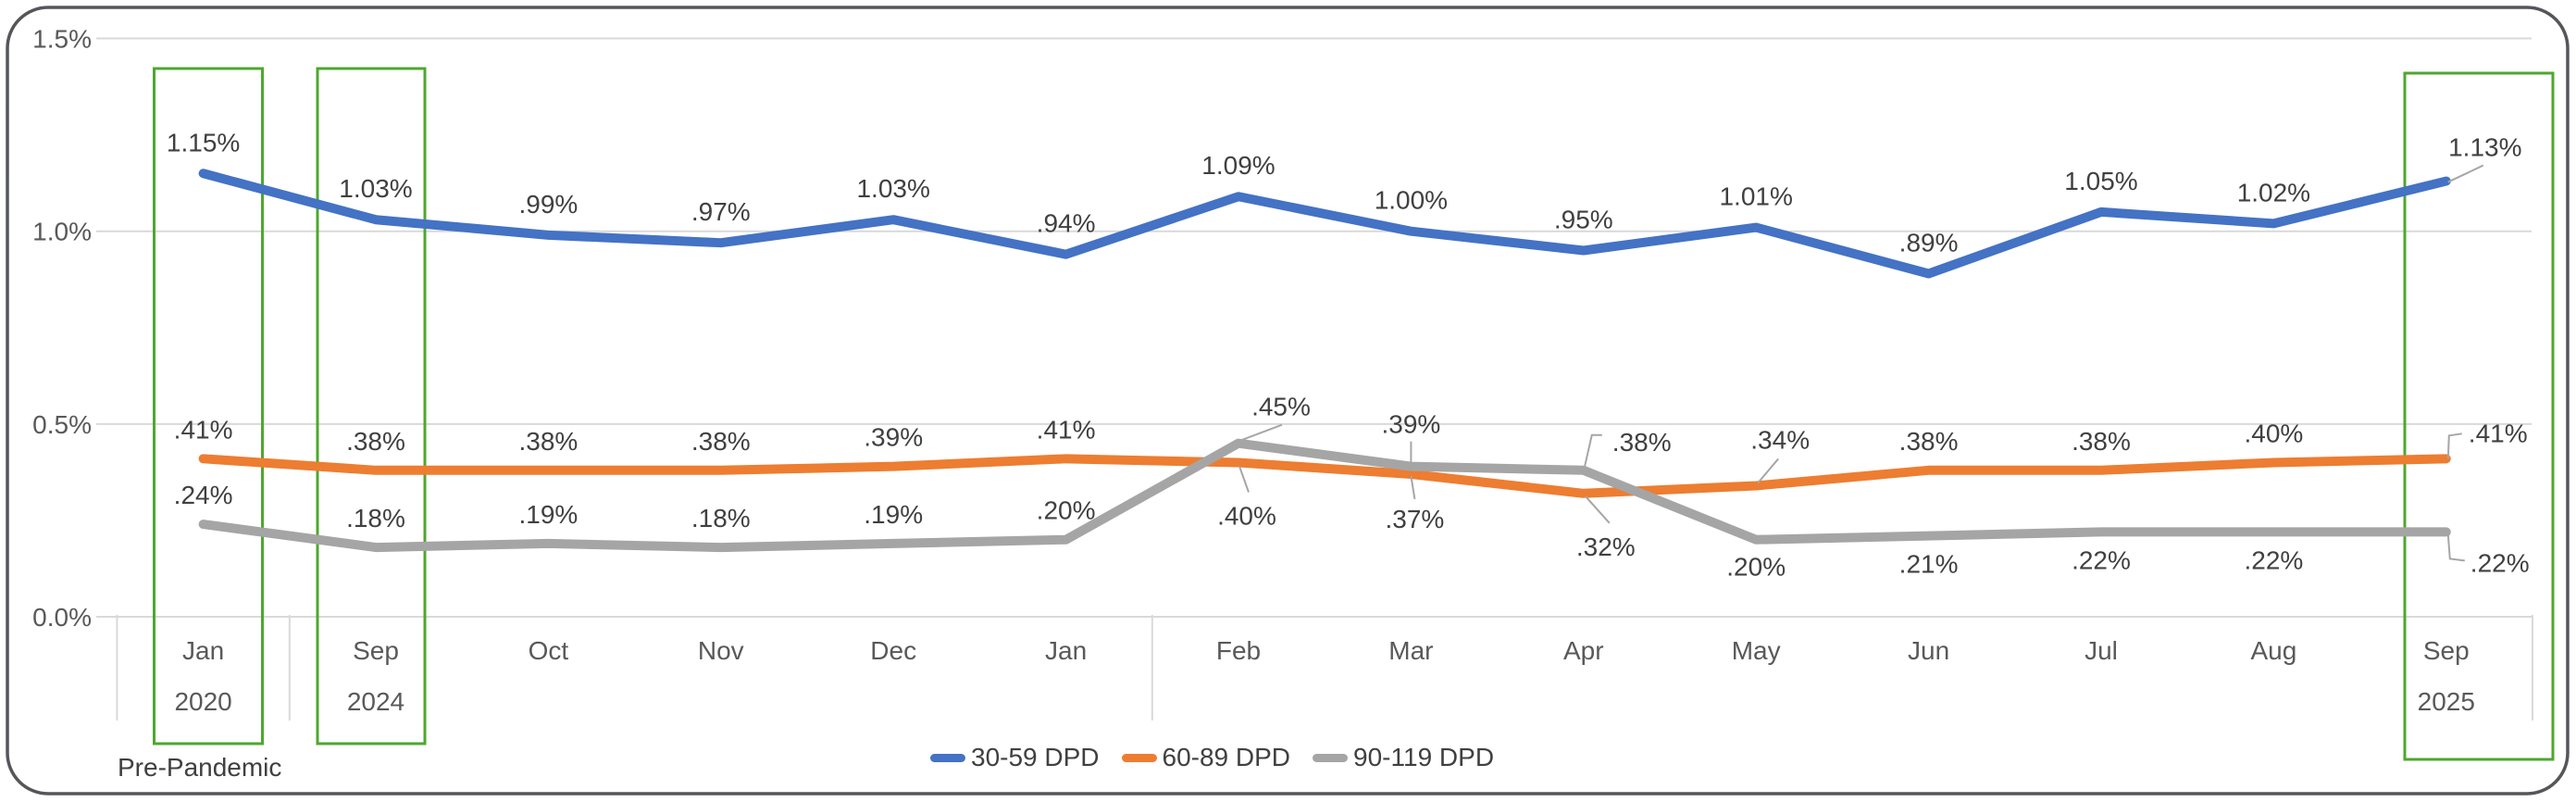 The height and width of the screenshot is (802, 2576). Describe the element at coordinates (947, 757) in the screenshot. I see `legend-swatch-30-59-dpd` at that location.